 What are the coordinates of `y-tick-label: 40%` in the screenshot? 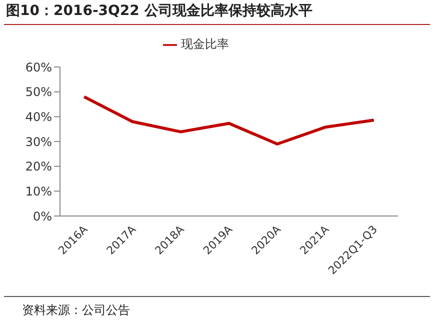 It's located at (38, 117).